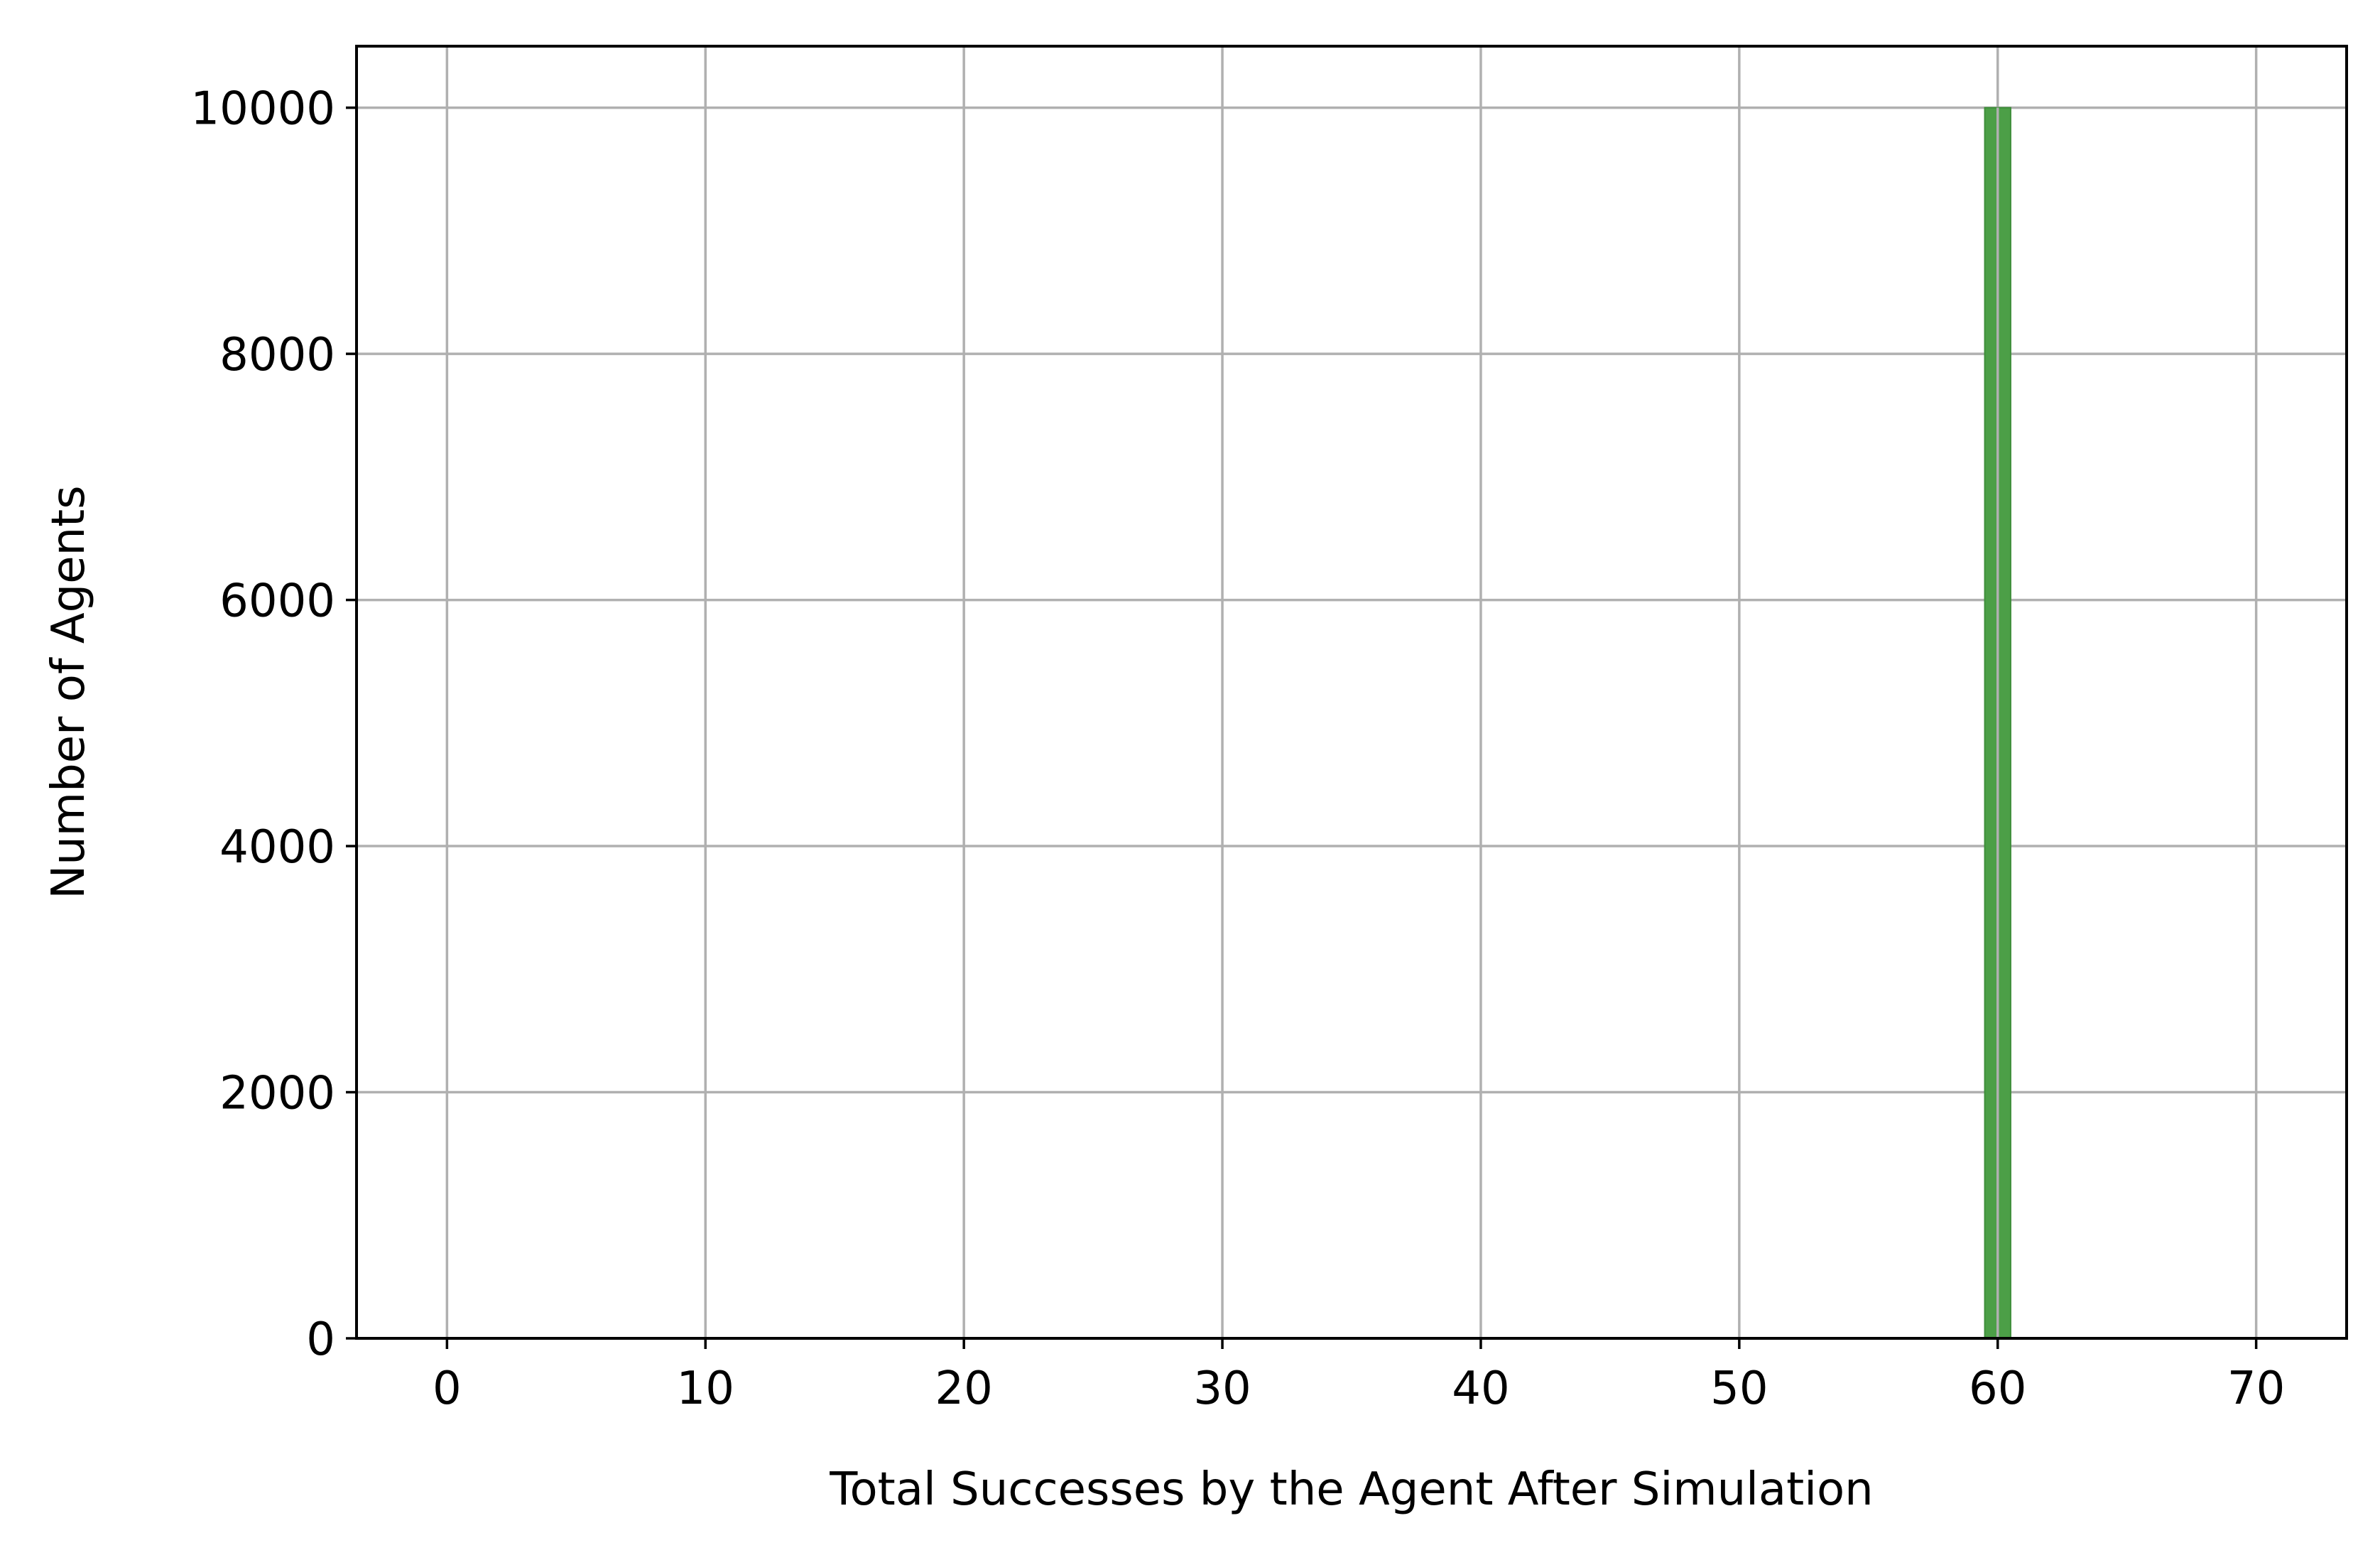 Image resolution: width=2380 pixels, height=1555 pixels. Describe the element at coordinates (277, 1094) in the screenshot. I see `y-tick-label: 2000` at that location.